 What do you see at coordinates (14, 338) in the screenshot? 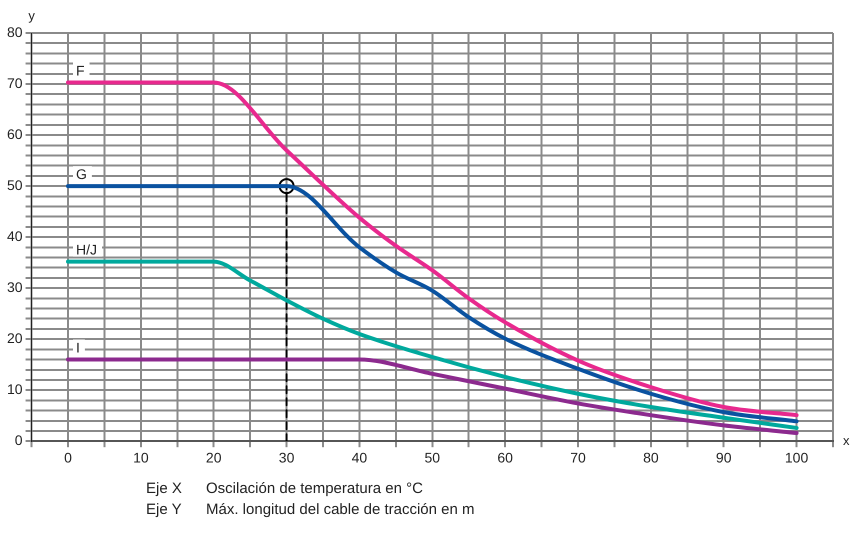
I see `y-tick-label: 20` at bounding box center [14, 338].